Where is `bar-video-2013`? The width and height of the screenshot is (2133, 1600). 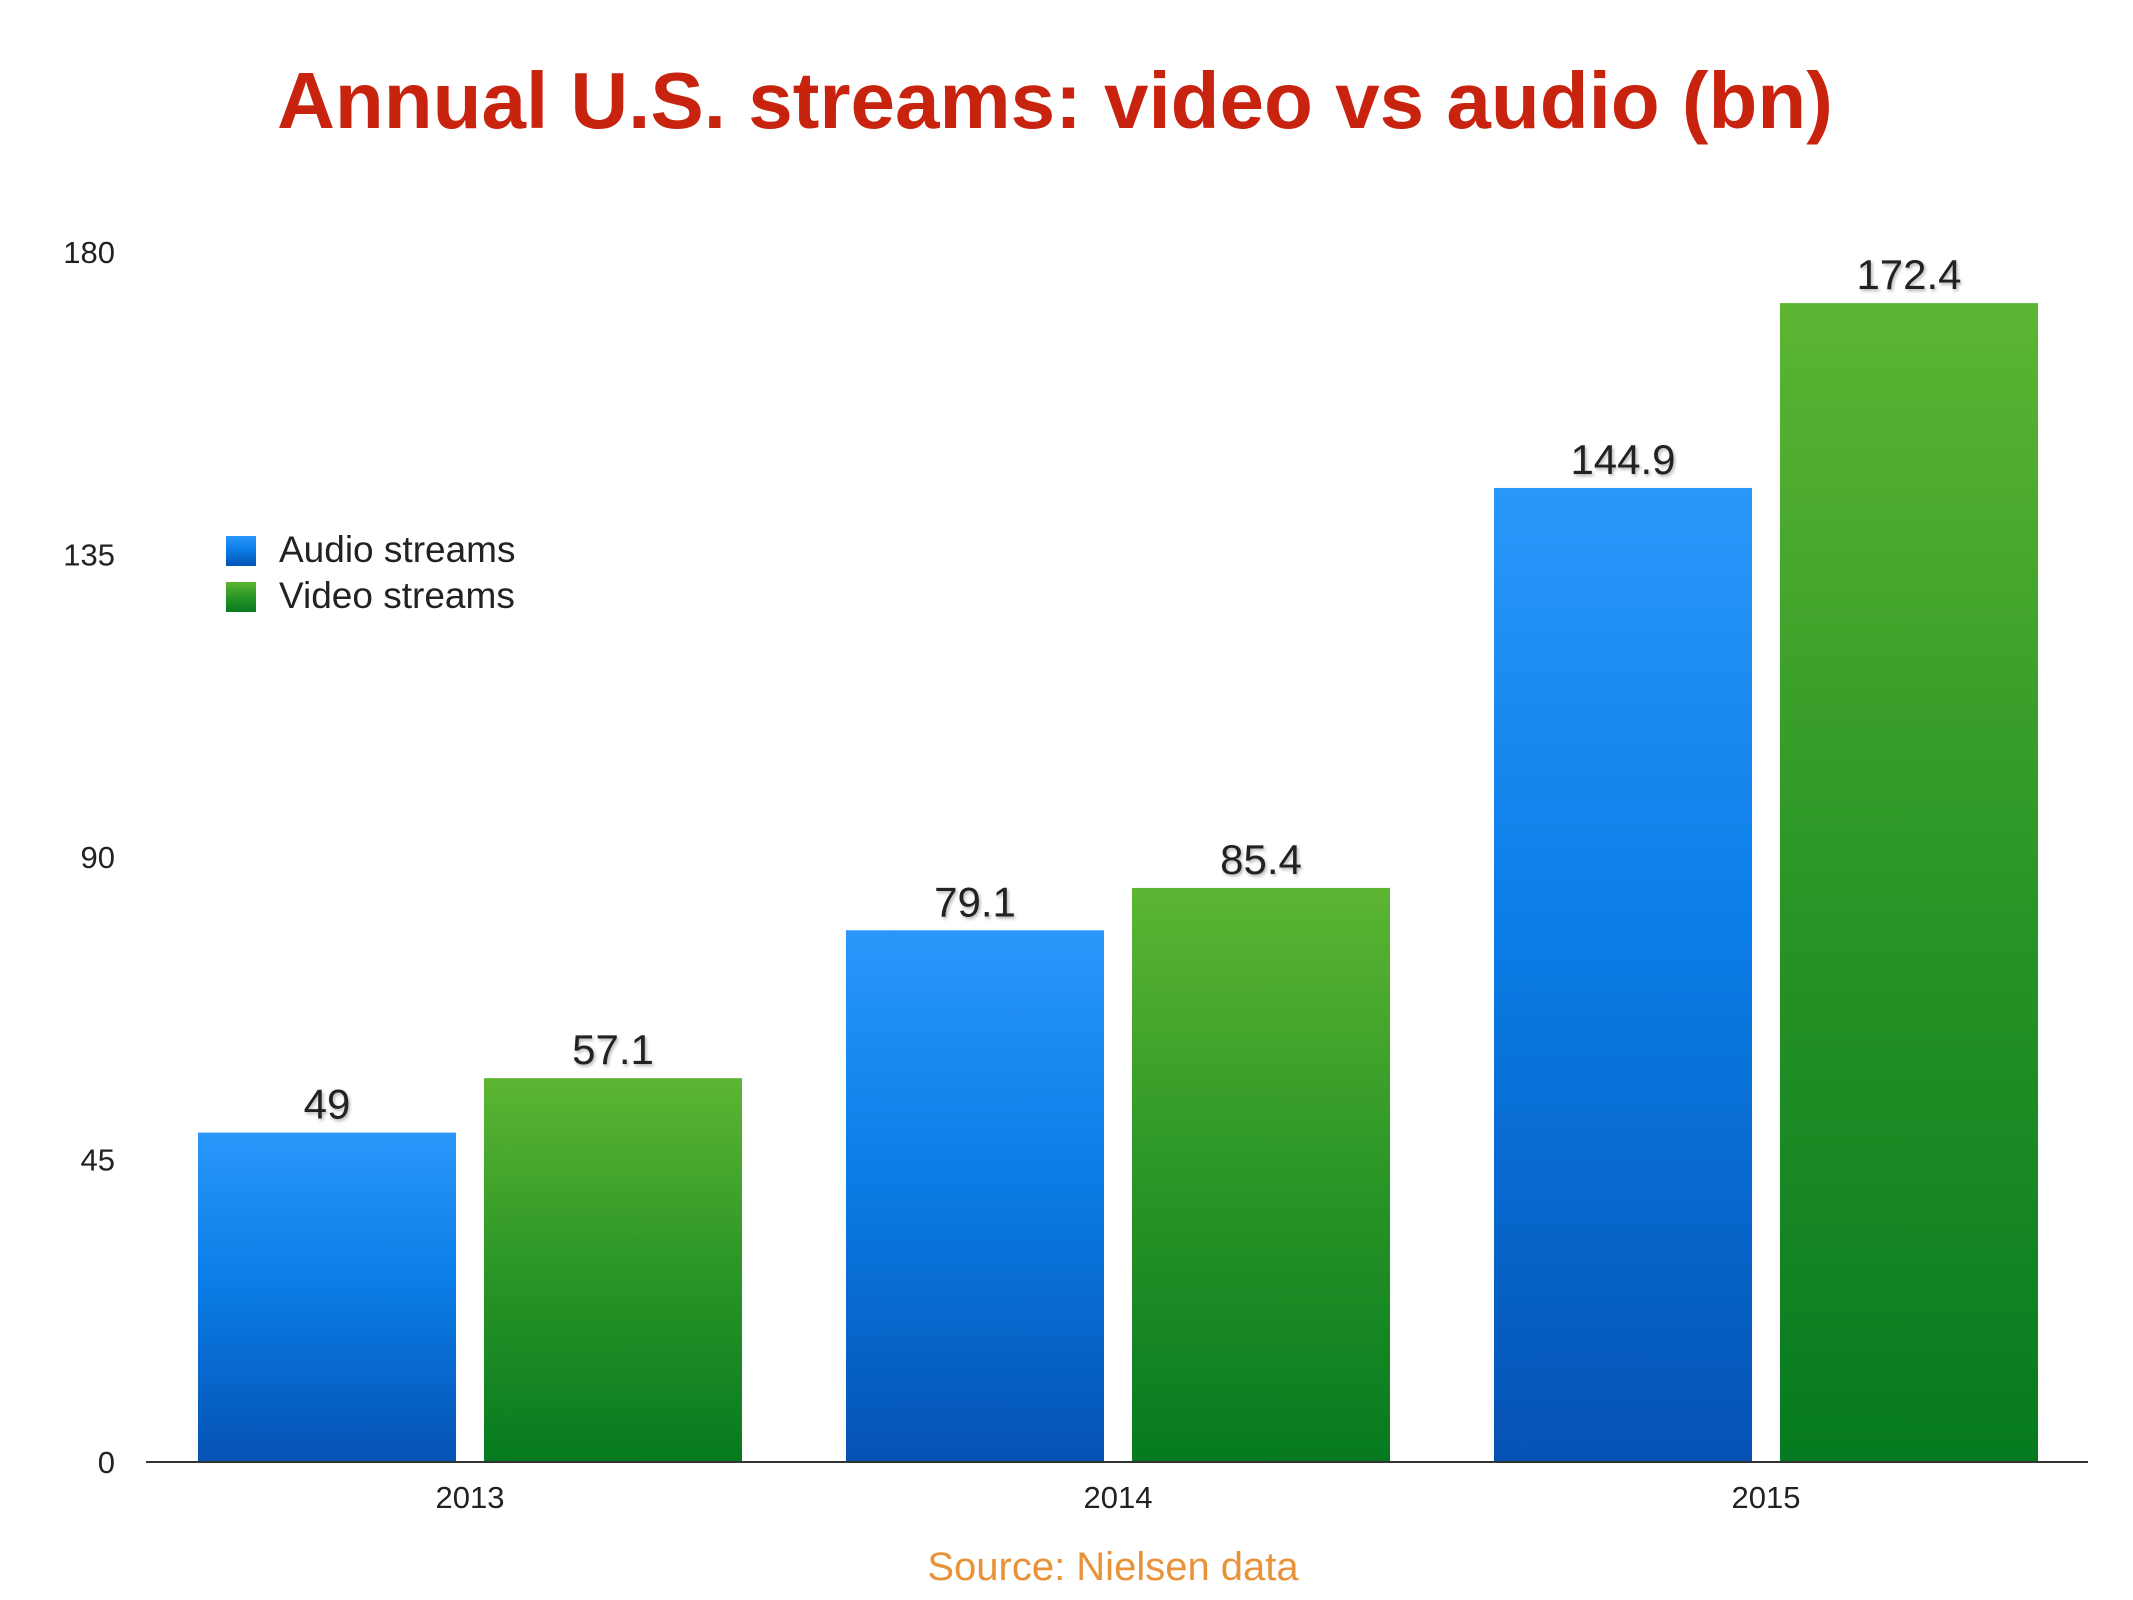
bar-video-2013 is located at coordinates (613, 1270).